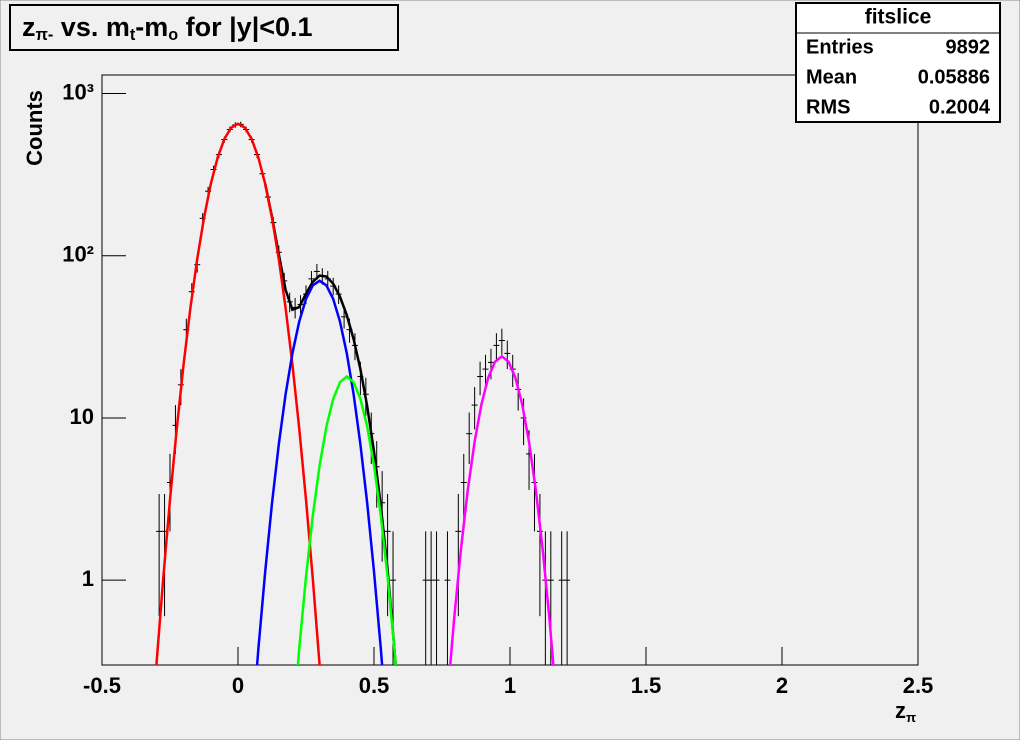  Describe the element at coordinates (45, 35) in the screenshot. I see `subscript-text: π-` at that location.